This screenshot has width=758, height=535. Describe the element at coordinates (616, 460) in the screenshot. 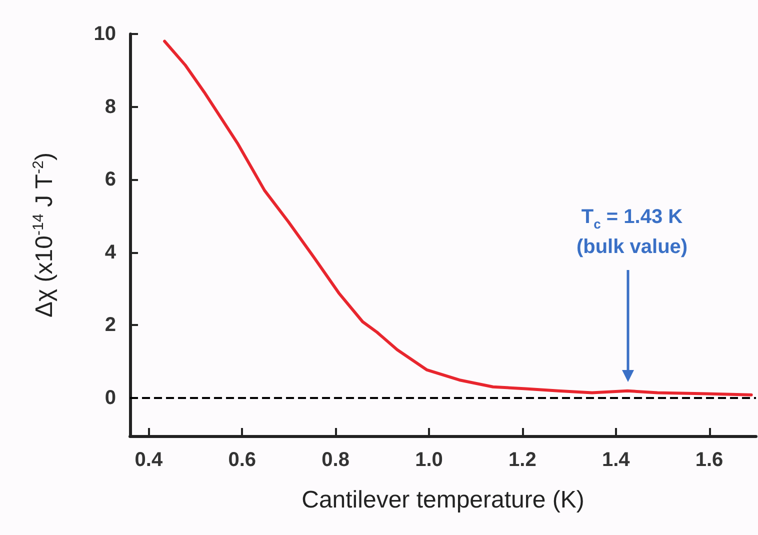

I see `x-tick-label: 1.4` at that location.